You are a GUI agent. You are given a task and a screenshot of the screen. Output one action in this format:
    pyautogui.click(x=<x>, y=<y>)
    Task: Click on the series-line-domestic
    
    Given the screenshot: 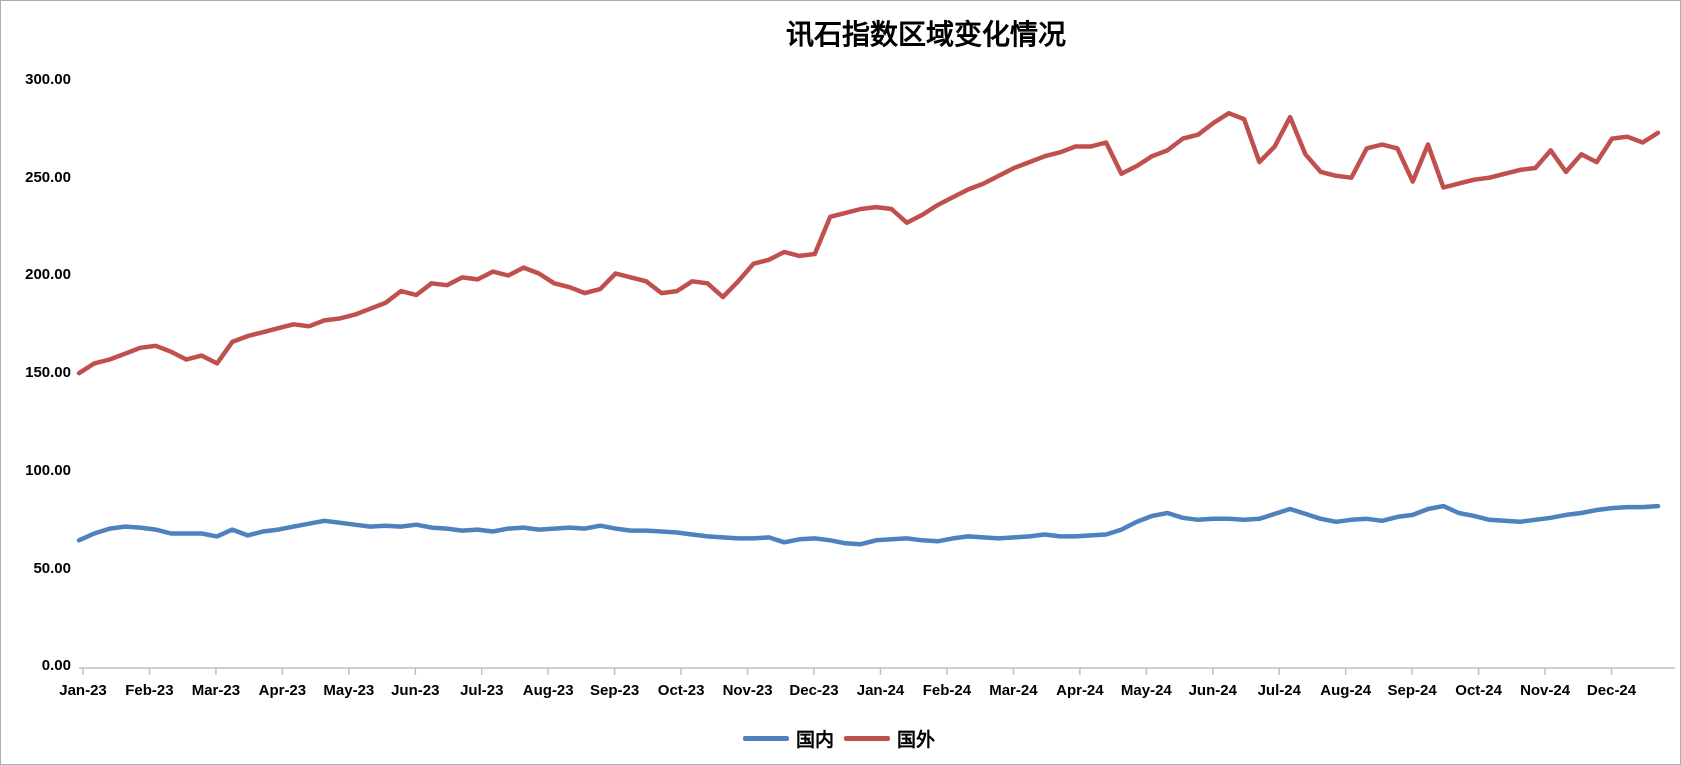 What is the action you would take?
    pyautogui.click(x=868, y=525)
    